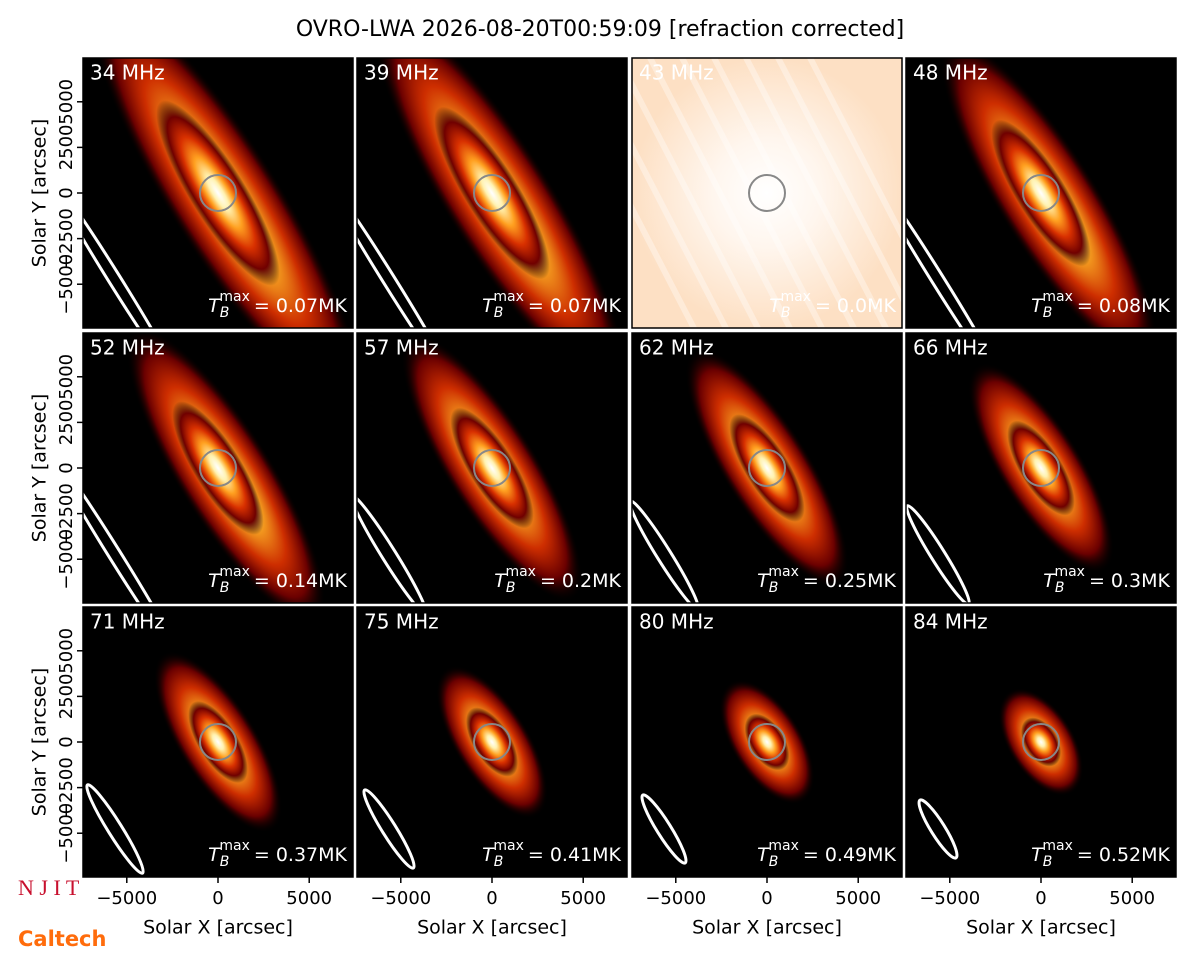 Image resolution: width=1200 pixels, height=975 pixels. What do you see at coordinates (856, 306) in the screenshot?
I see `annotation-value: = 0.0MK` at bounding box center [856, 306].